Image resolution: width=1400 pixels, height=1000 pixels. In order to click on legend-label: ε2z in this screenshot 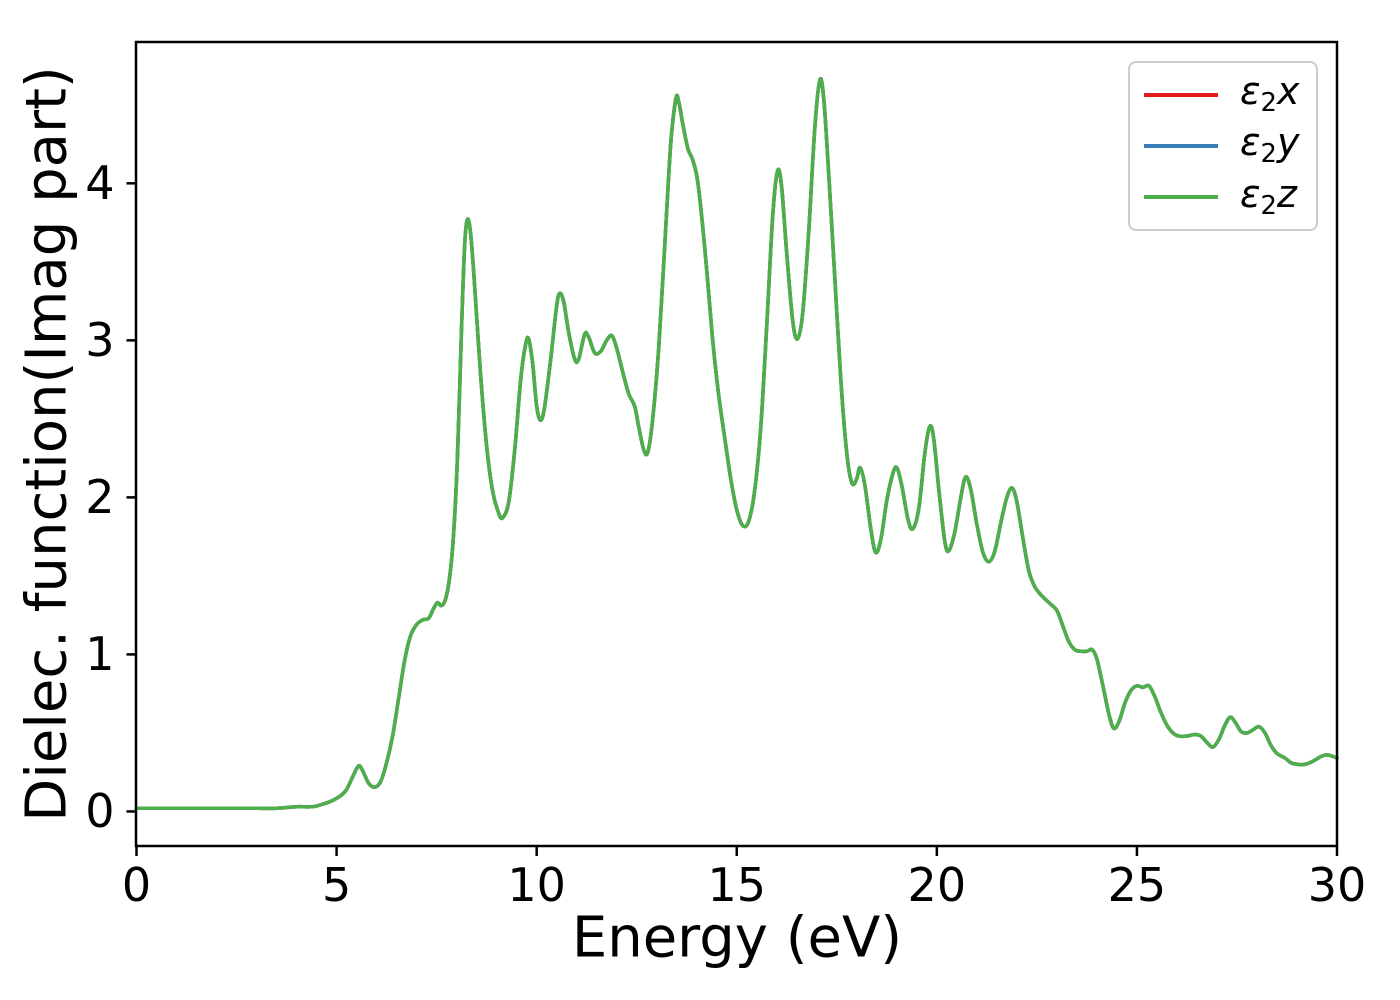, I will do `click(1268, 197)`.